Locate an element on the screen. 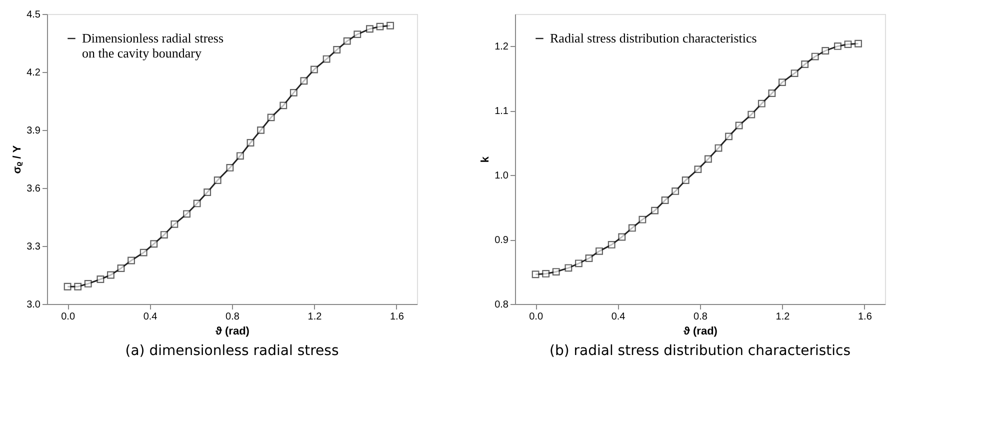 This screenshot has height=430, width=985. y-tick-label: 3.9 is located at coordinates (33, 131).